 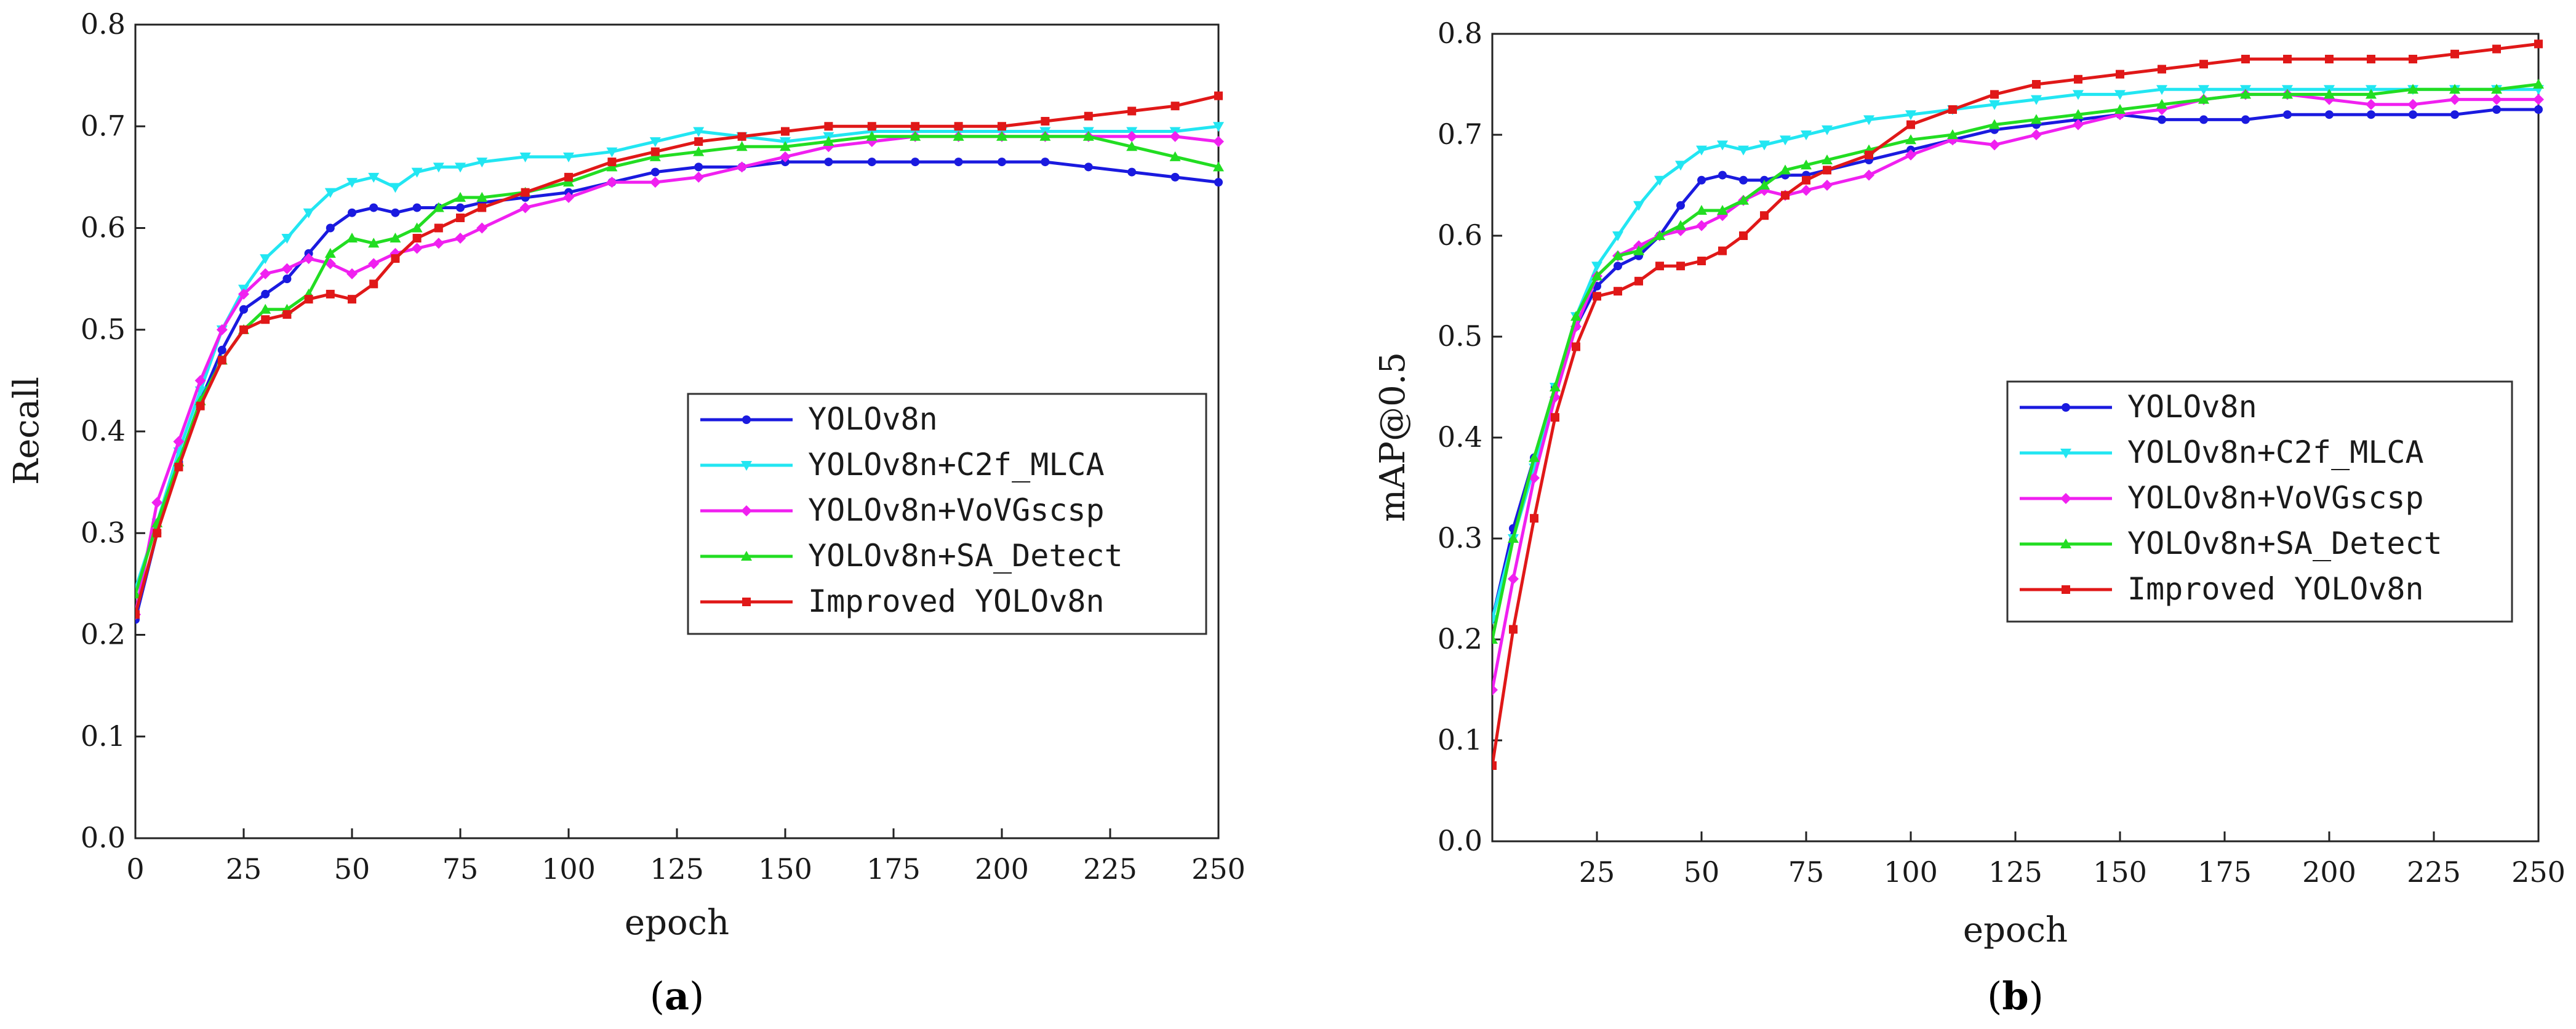 What do you see at coordinates (1460, 336) in the screenshot?
I see `y-tick-label: 0.5` at bounding box center [1460, 336].